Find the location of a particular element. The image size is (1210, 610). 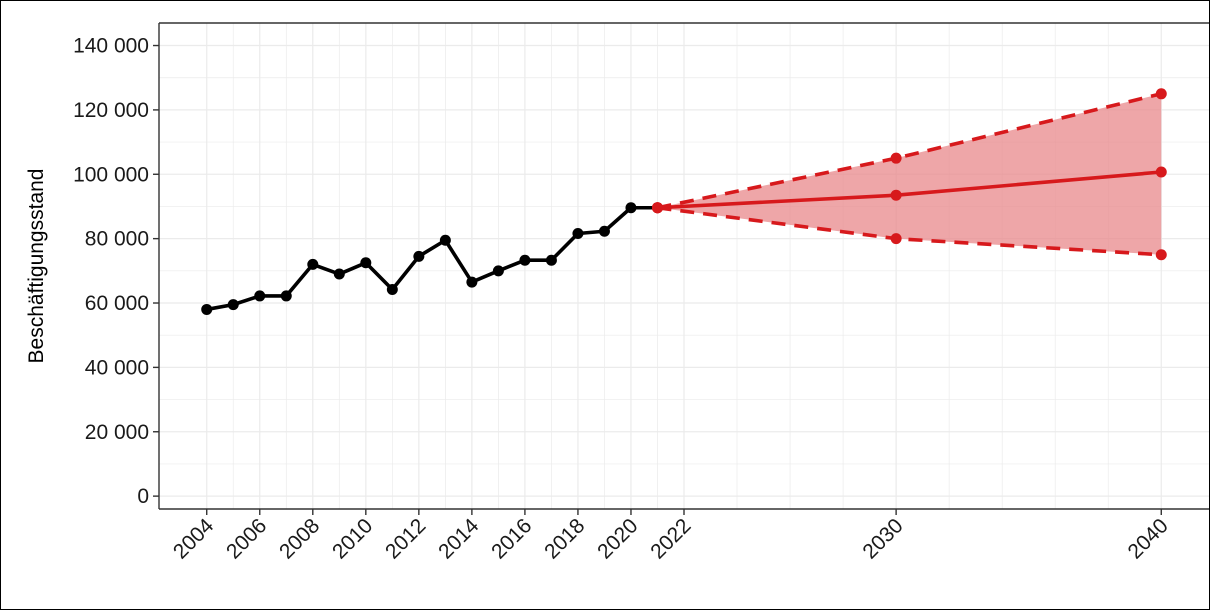

x-tick-label: 2006 is located at coordinates (246, 538).